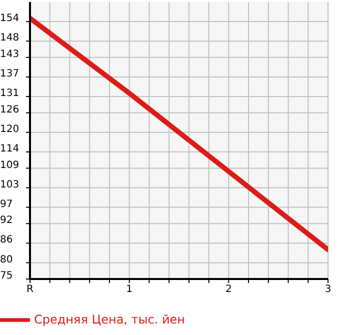 The width and height of the screenshot is (345, 335). I want to click on x-tick-label: R, so click(30, 290).